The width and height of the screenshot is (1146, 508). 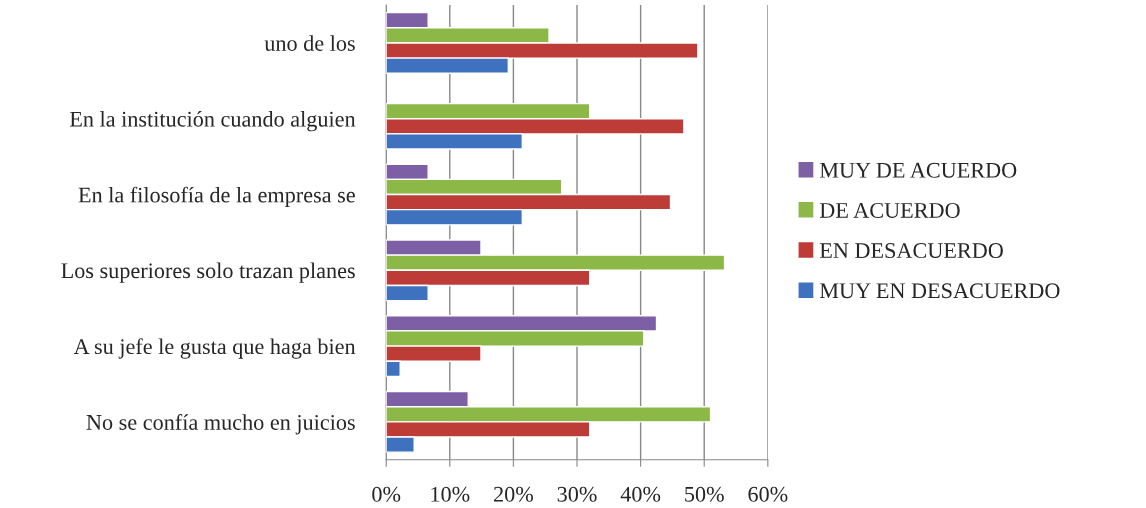 What do you see at coordinates (212, 121) in the screenshot?
I see `y-tick-label: En la institución cuando alguien` at bounding box center [212, 121].